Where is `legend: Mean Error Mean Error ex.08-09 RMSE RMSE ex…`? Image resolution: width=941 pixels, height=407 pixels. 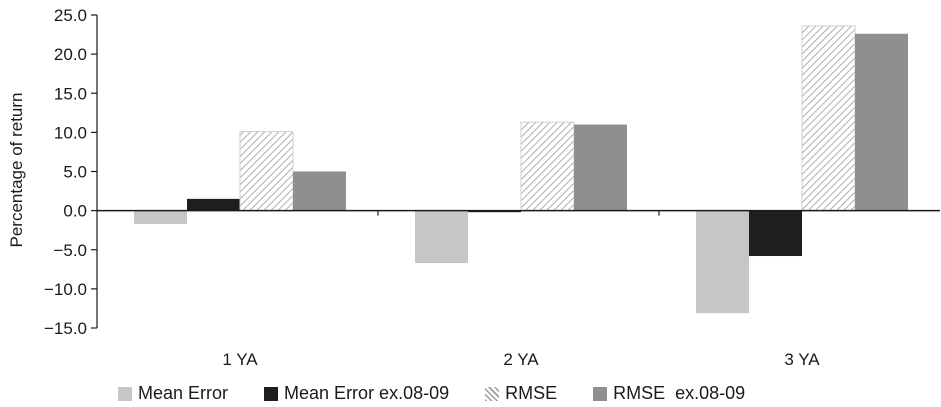
legend: Mean Error Mean Error ex.08-09 RMSE RMSE ex… is located at coordinates (431, 393).